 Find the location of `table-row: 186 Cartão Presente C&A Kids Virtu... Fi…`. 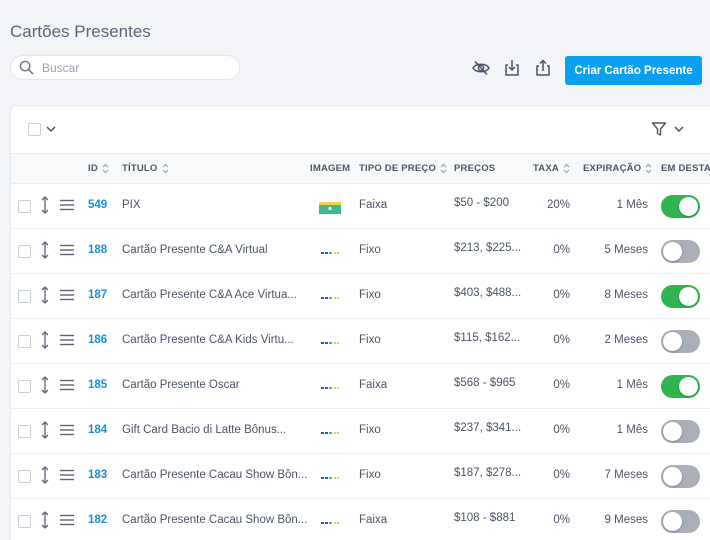

table-row: 186 Cartão Presente C&A Kids Virtu... Fi… is located at coordinates (360, 341).